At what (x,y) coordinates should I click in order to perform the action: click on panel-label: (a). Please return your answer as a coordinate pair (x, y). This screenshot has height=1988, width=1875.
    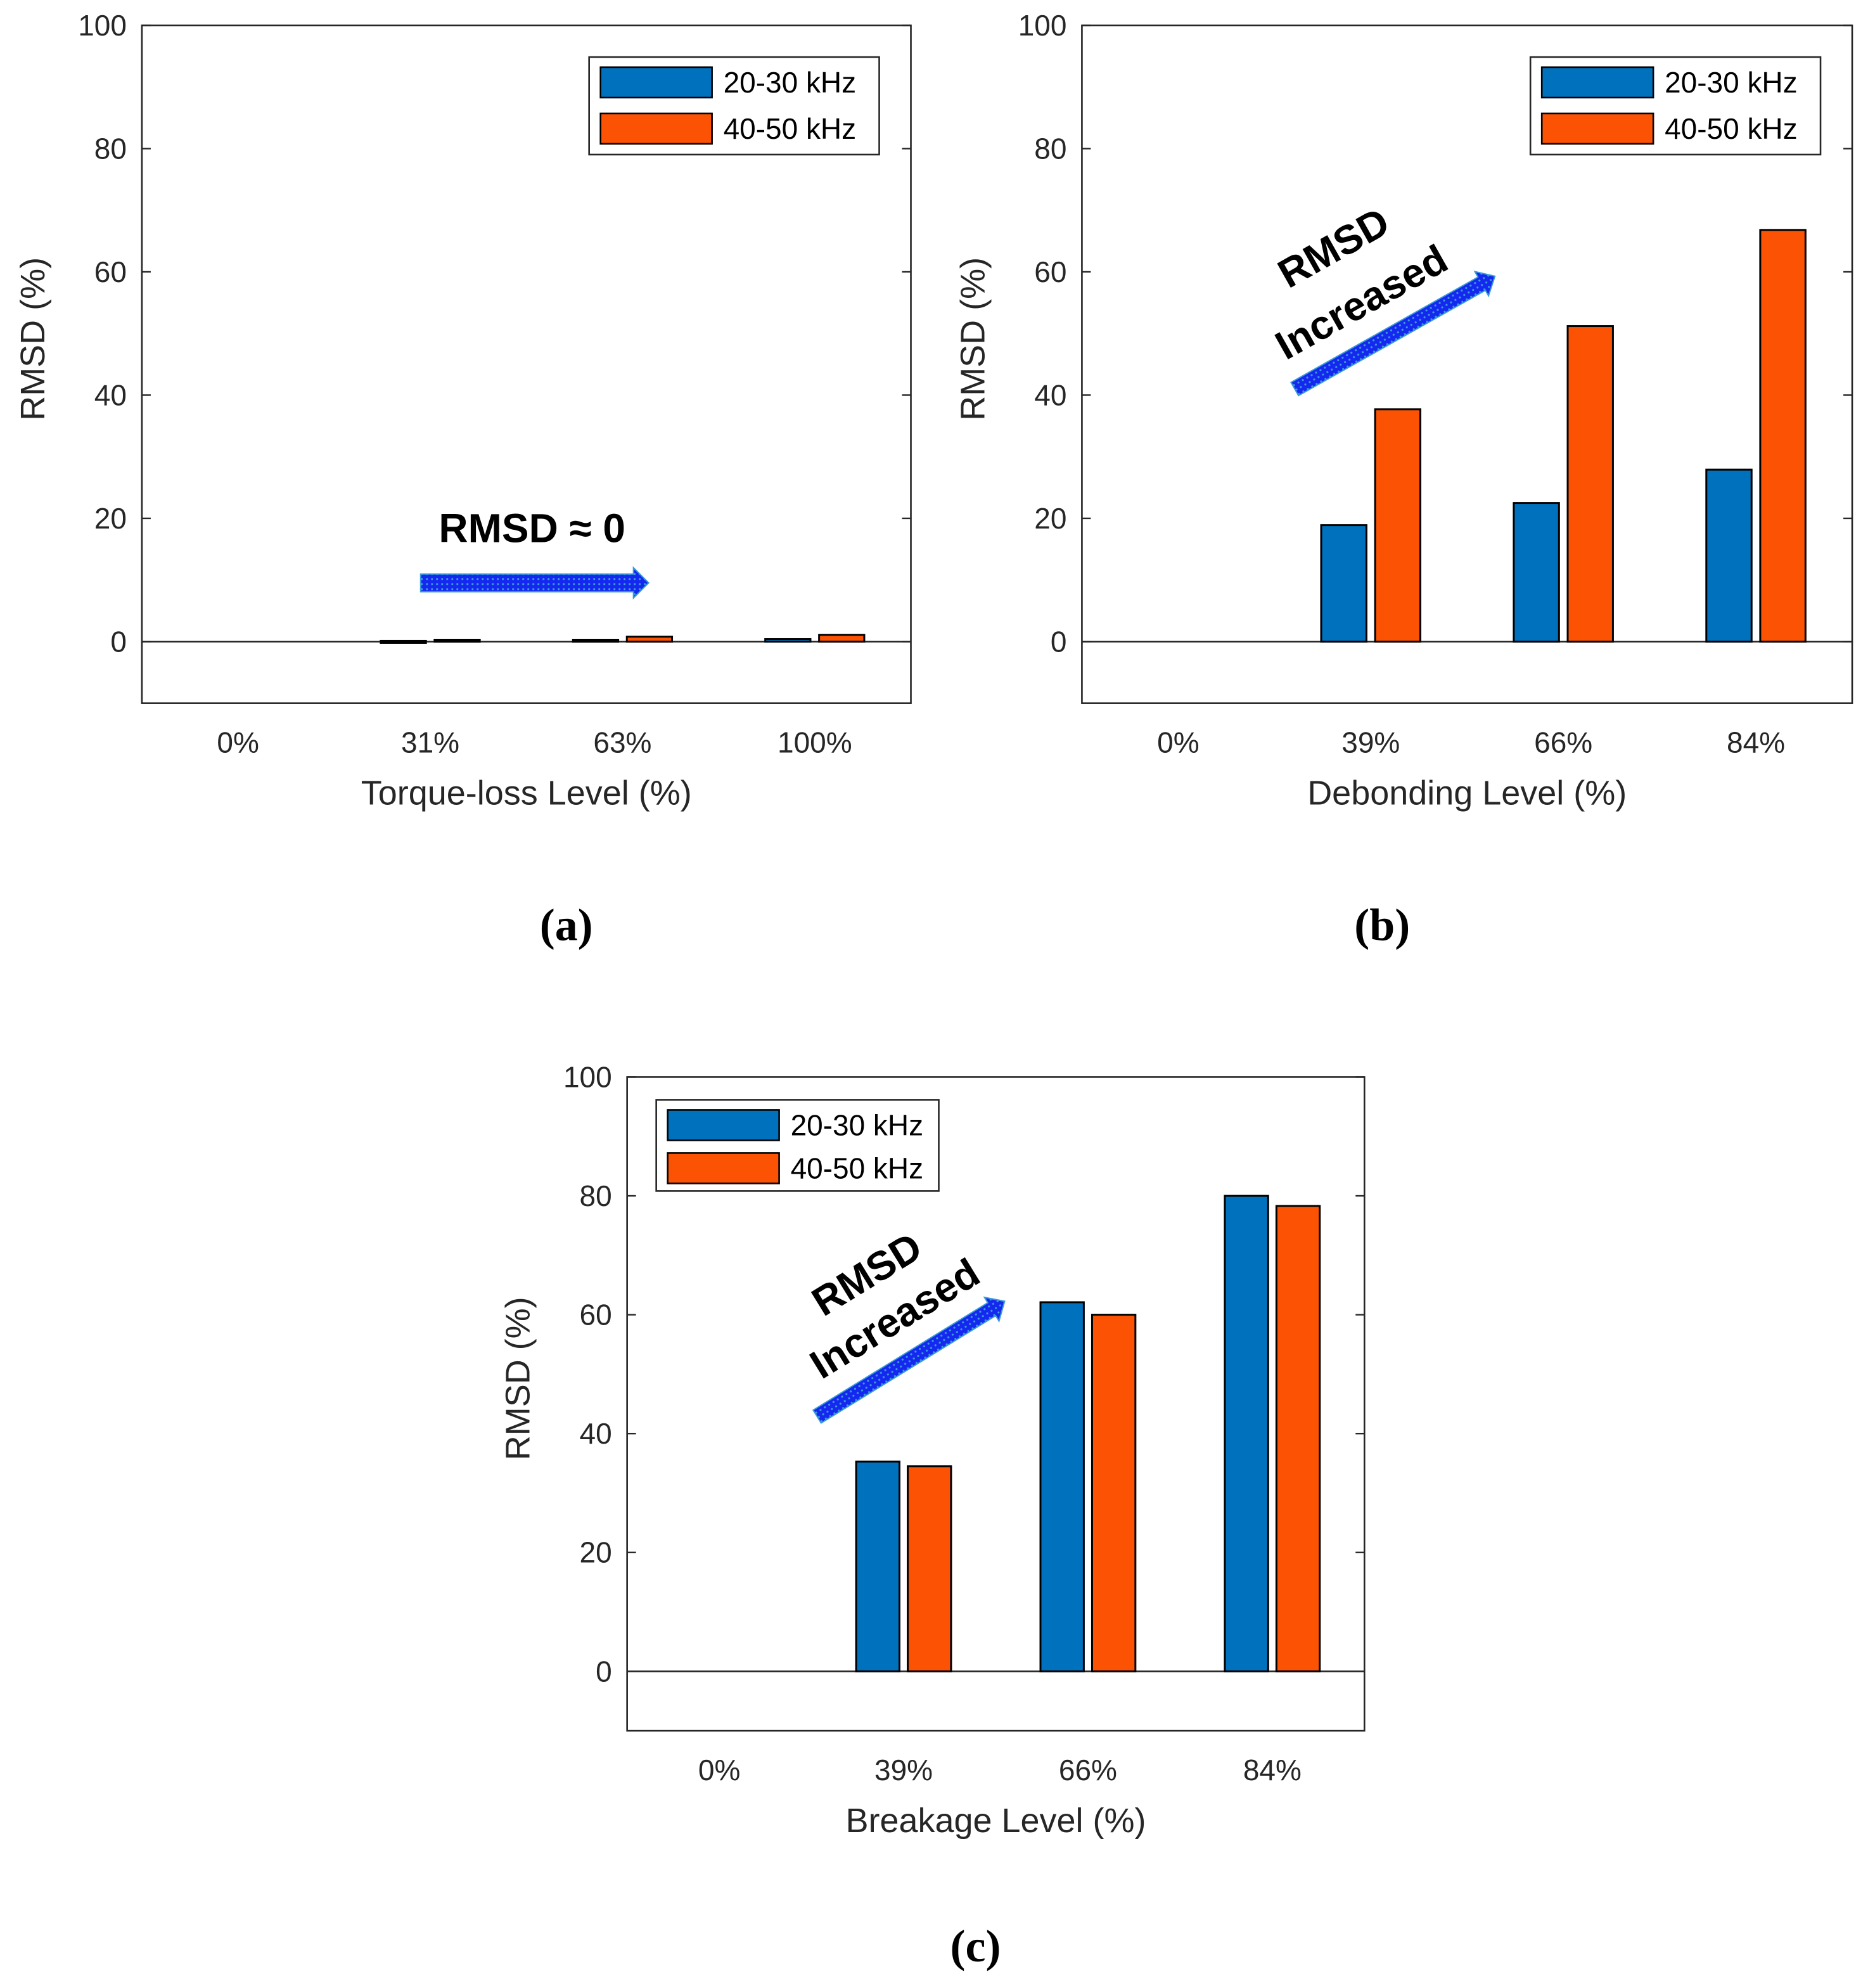
    Looking at the image, I should click on (566, 926).